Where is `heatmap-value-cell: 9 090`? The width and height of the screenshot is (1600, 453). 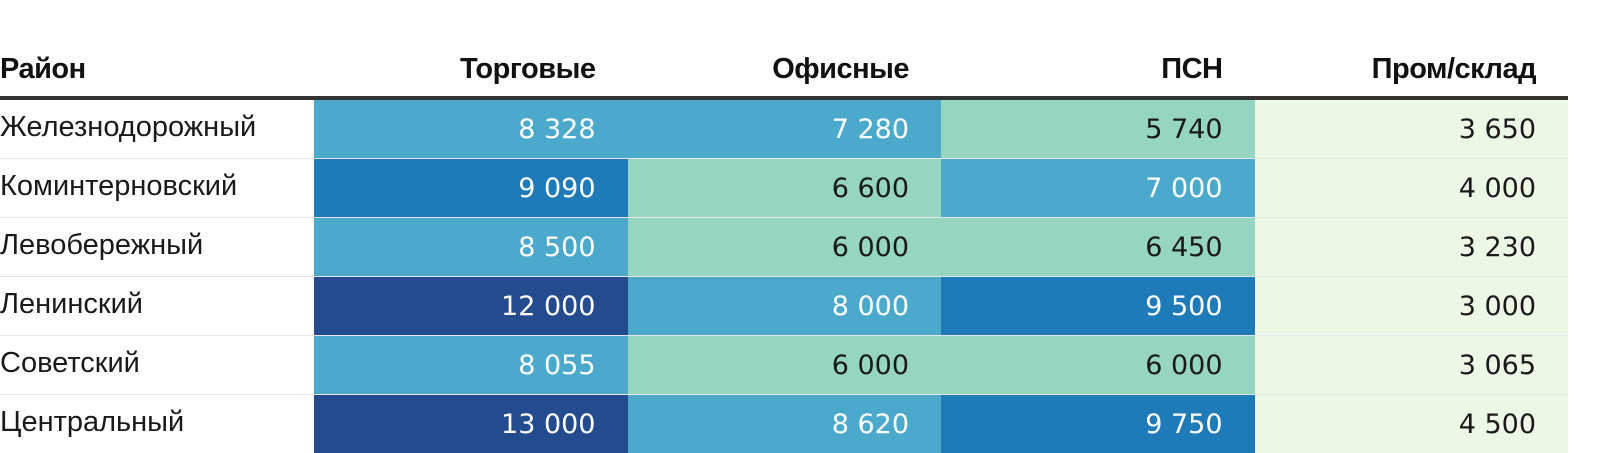
heatmap-value-cell: 9 090 is located at coordinates (471, 188).